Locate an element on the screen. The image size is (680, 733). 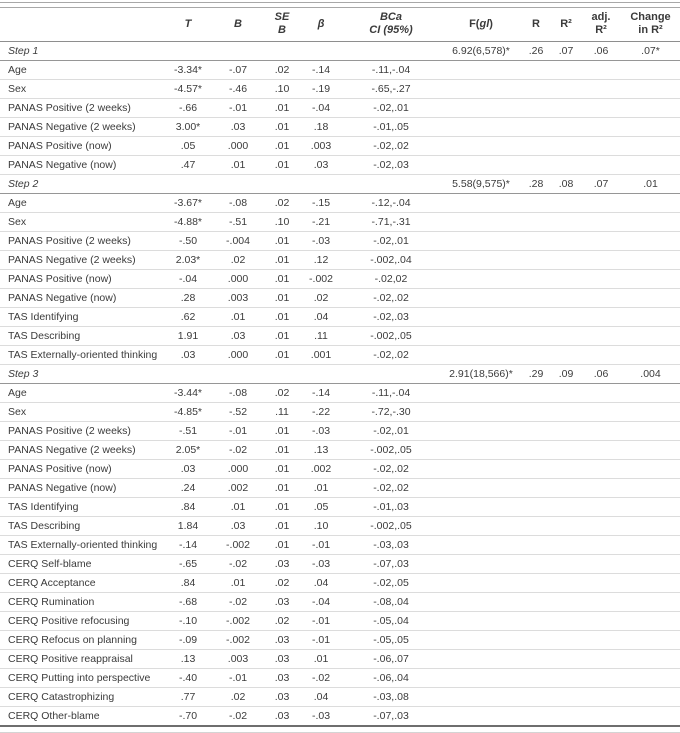
cell-label: CERQ Positive refocusing is located at coordinates (81, 621).